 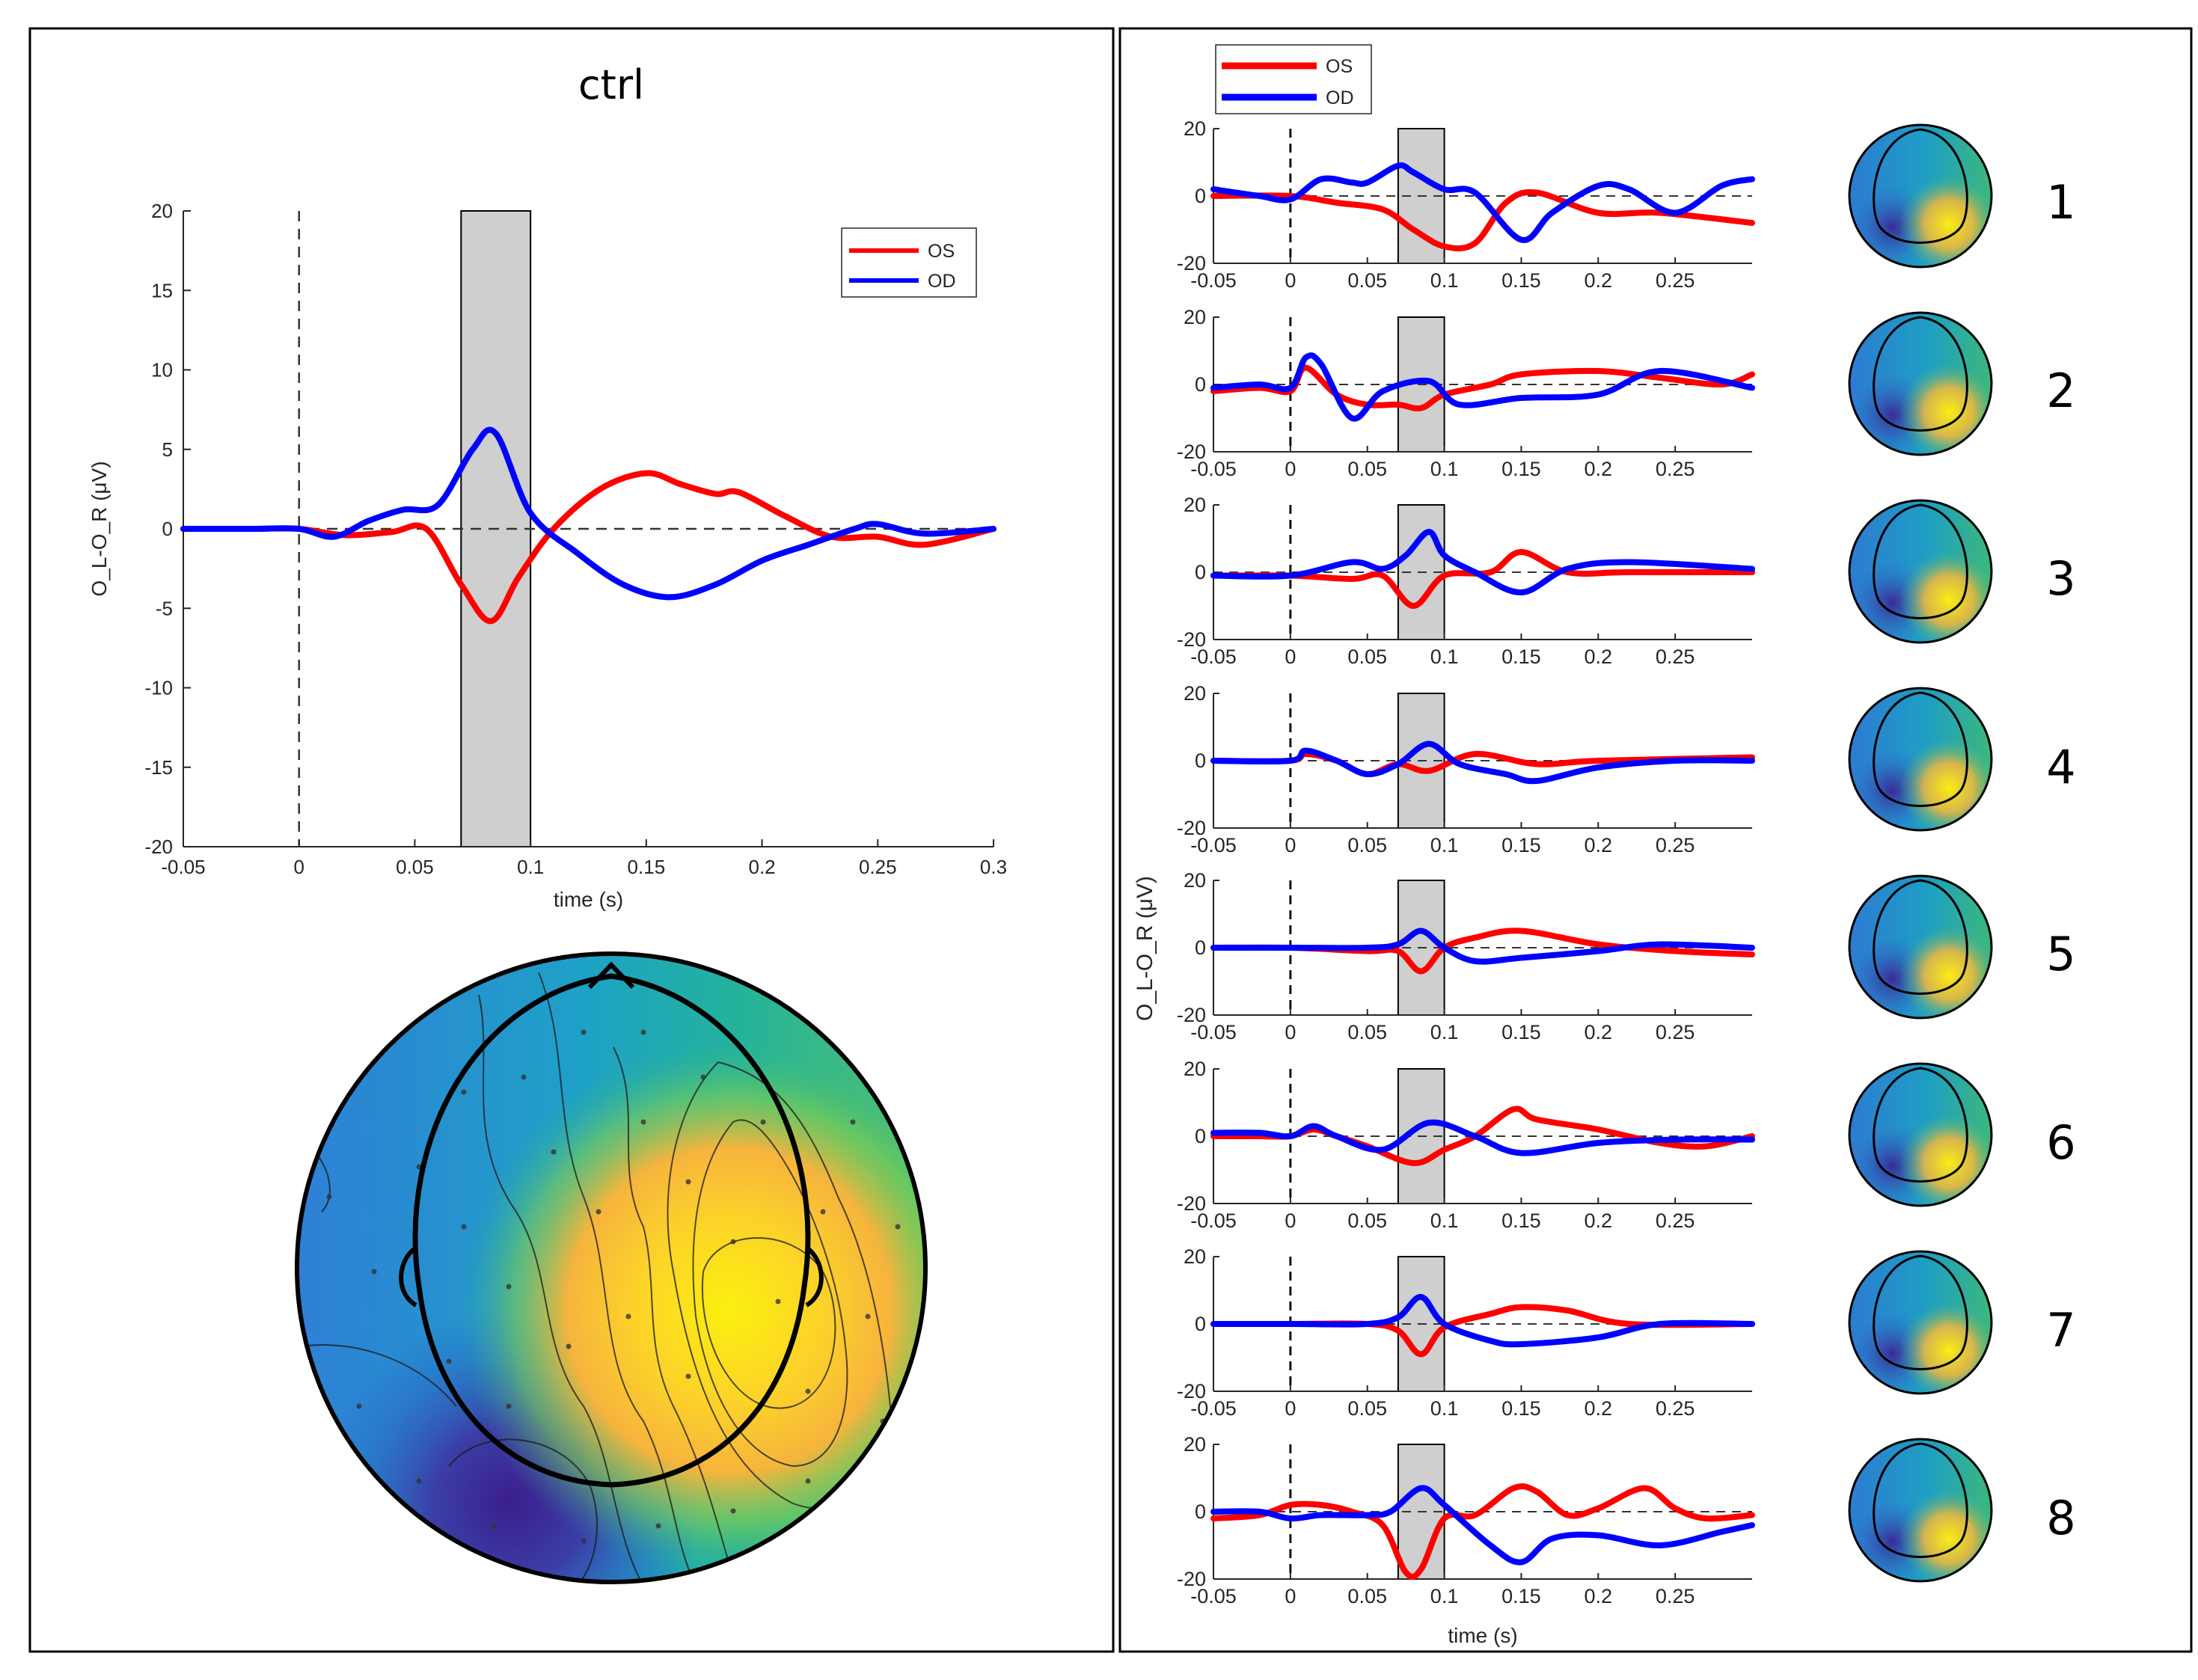 What do you see at coordinates (1145, 948) in the screenshot?
I see `y-axis-label: O_L-O_R (μV)` at bounding box center [1145, 948].